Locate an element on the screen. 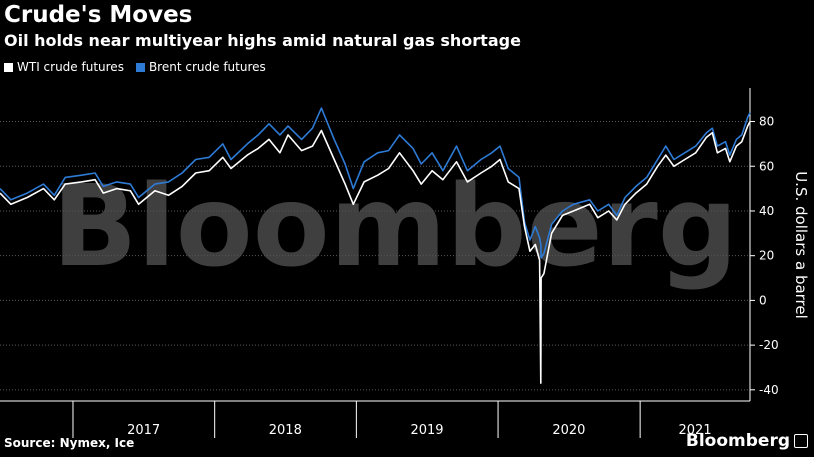  legend-label-wti: WTI crude futures is located at coordinates (70, 67).